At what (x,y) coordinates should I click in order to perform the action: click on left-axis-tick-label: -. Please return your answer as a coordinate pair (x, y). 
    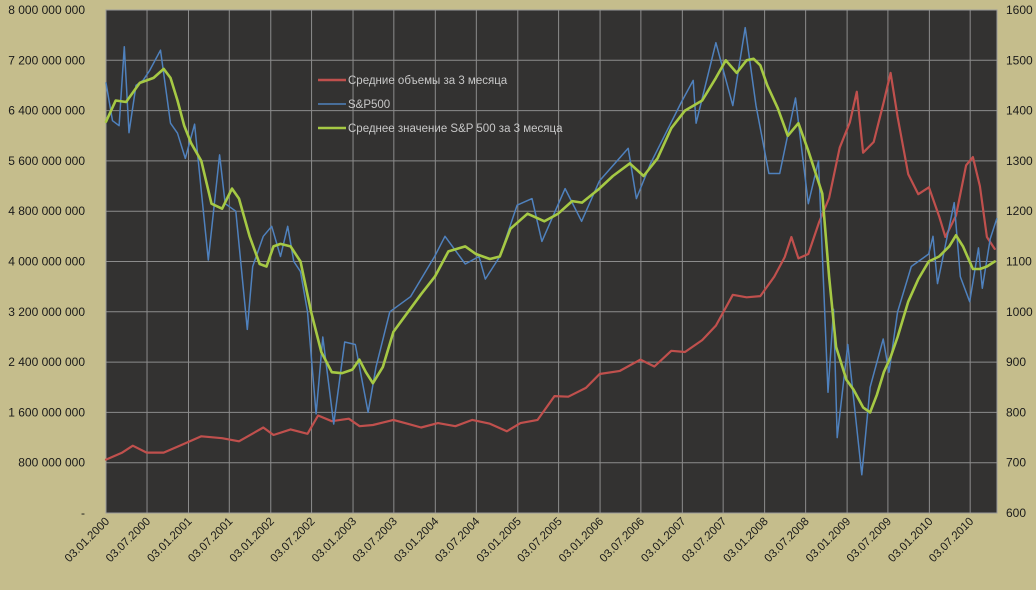
    Looking at the image, I should click on (83, 513).